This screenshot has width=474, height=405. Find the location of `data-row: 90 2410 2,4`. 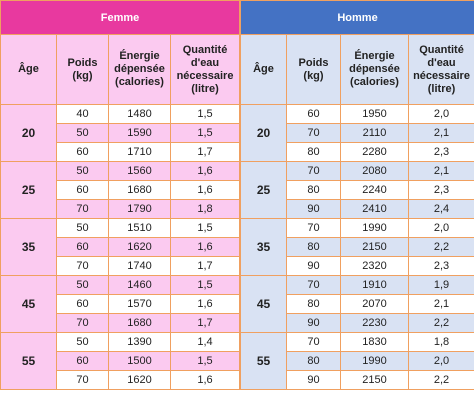

data-row: 90 2410 2,4 is located at coordinates (357, 209).